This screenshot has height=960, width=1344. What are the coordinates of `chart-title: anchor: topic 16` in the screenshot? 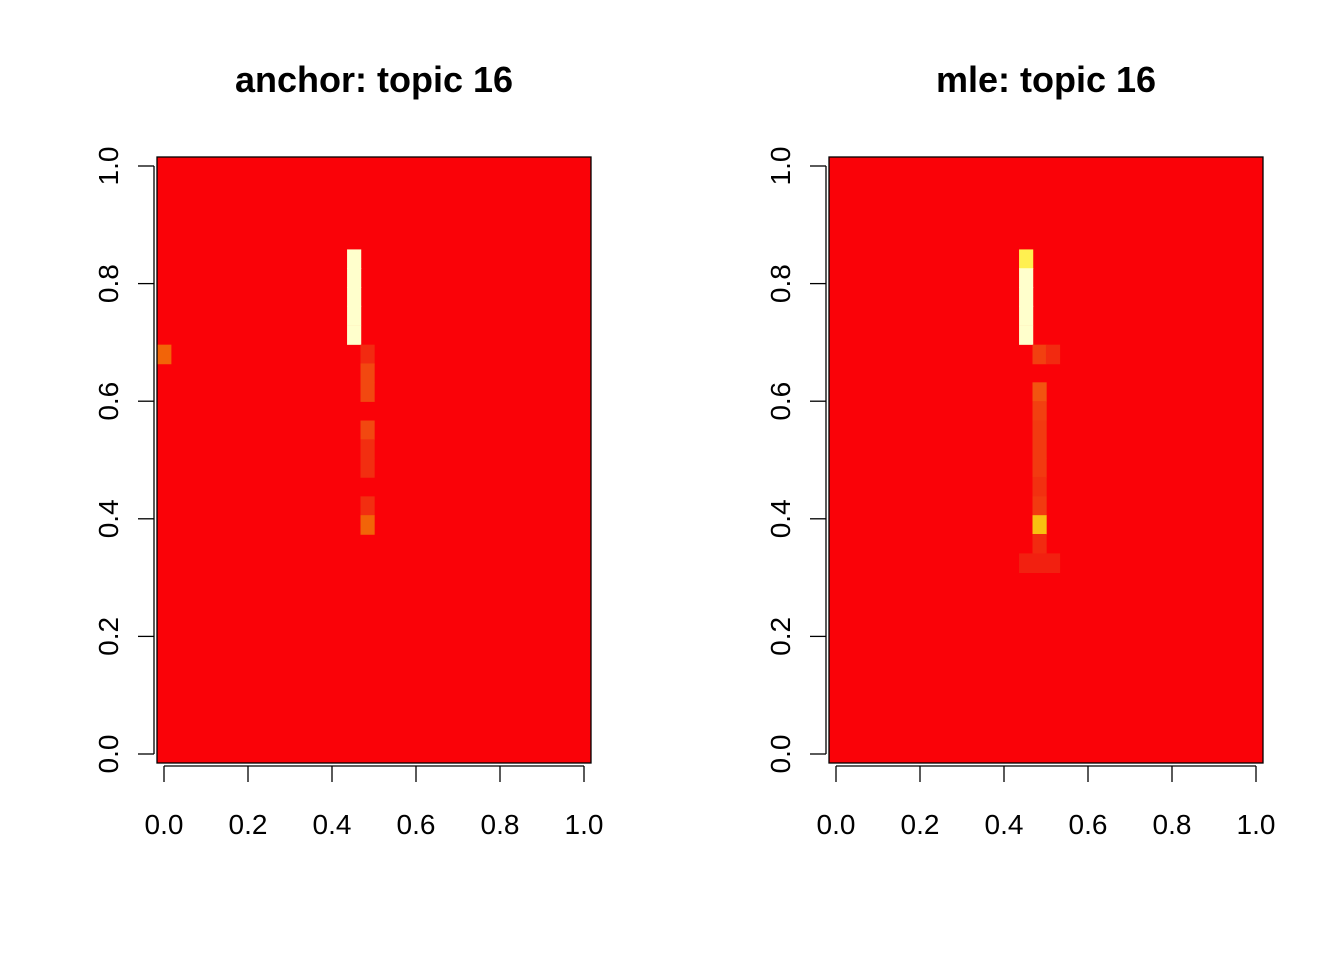 It's located at (374, 79).